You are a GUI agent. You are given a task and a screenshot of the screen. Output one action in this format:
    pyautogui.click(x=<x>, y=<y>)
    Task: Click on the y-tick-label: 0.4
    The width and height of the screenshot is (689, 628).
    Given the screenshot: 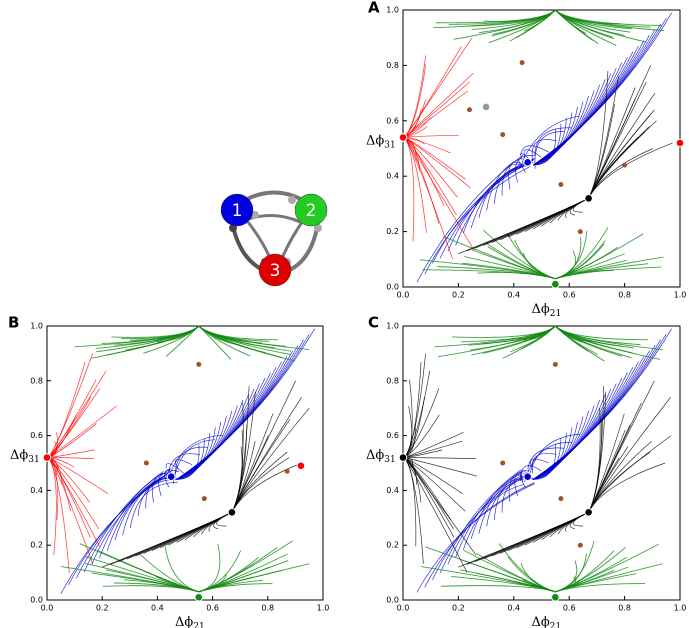 What is the action you would take?
    pyautogui.click(x=392, y=176)
    